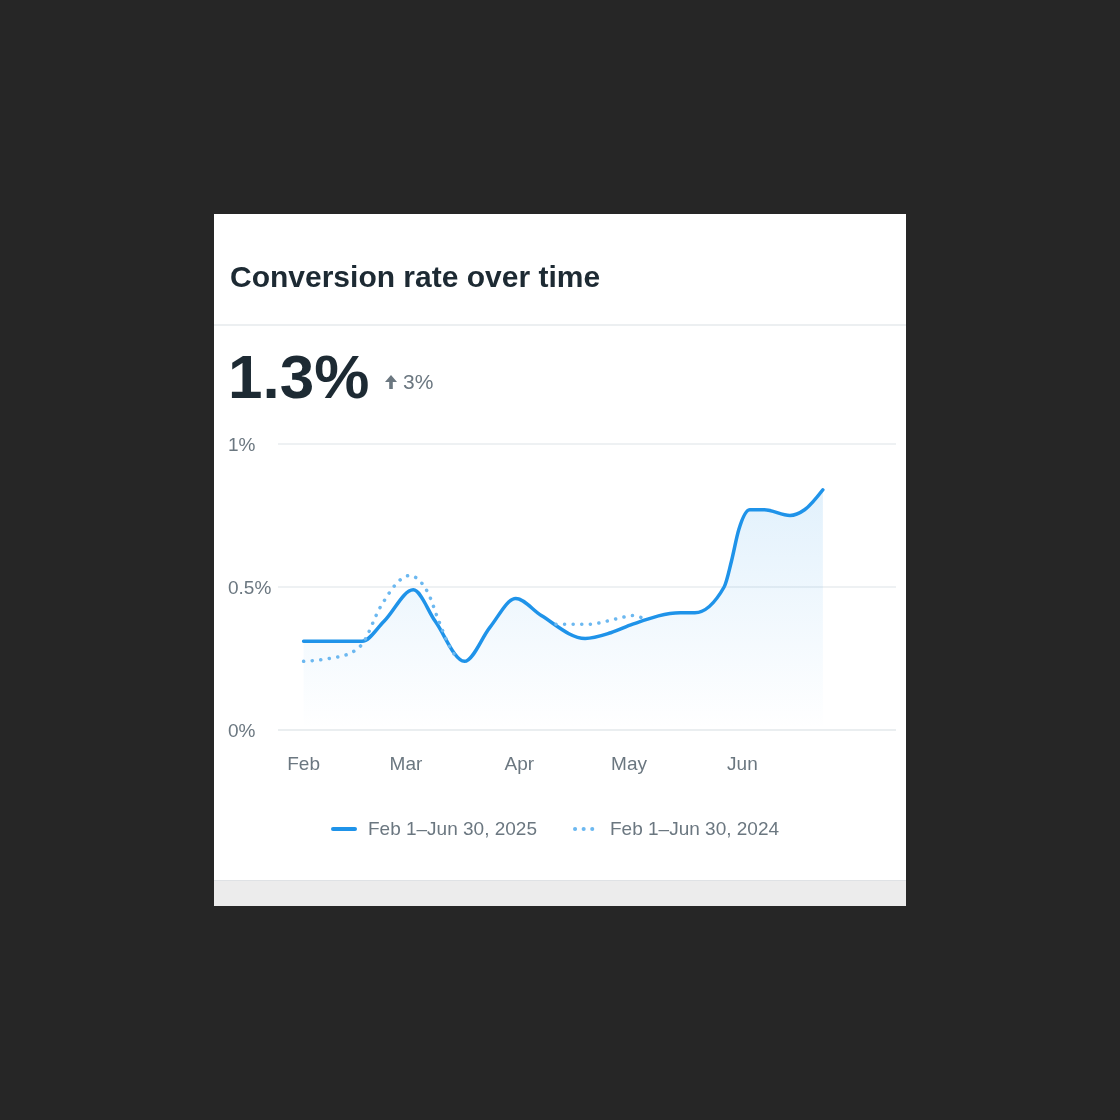 The image size is (1120, 1120). I want to click on x-tick-label: Mar, so click(406, 764).